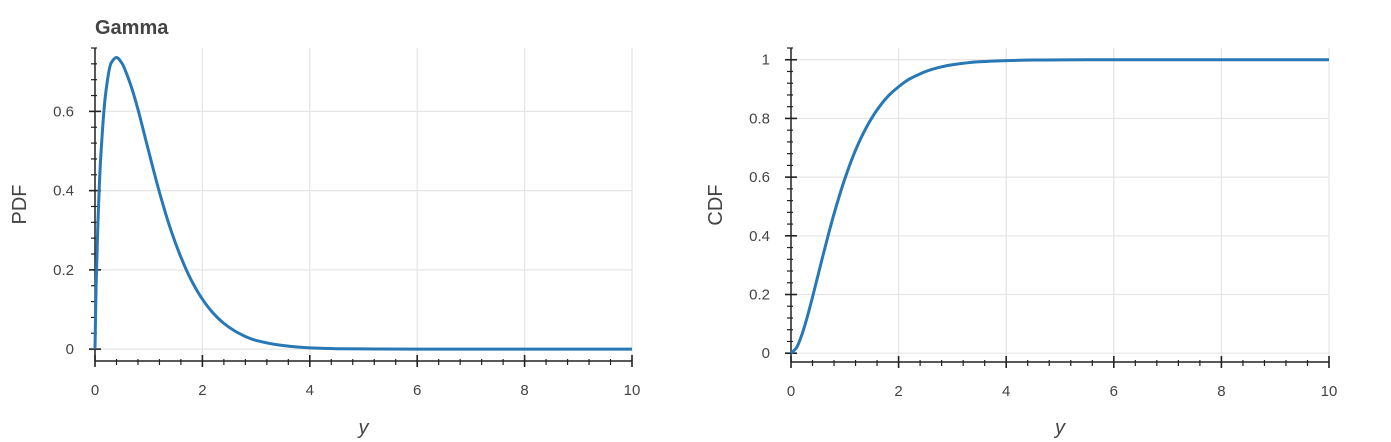 The height and width of the screenshot is (442, 1391). Describe the element at coordinates (363, 428) in the screenshot. I see `pdf-x-axis-label: y` at that location.